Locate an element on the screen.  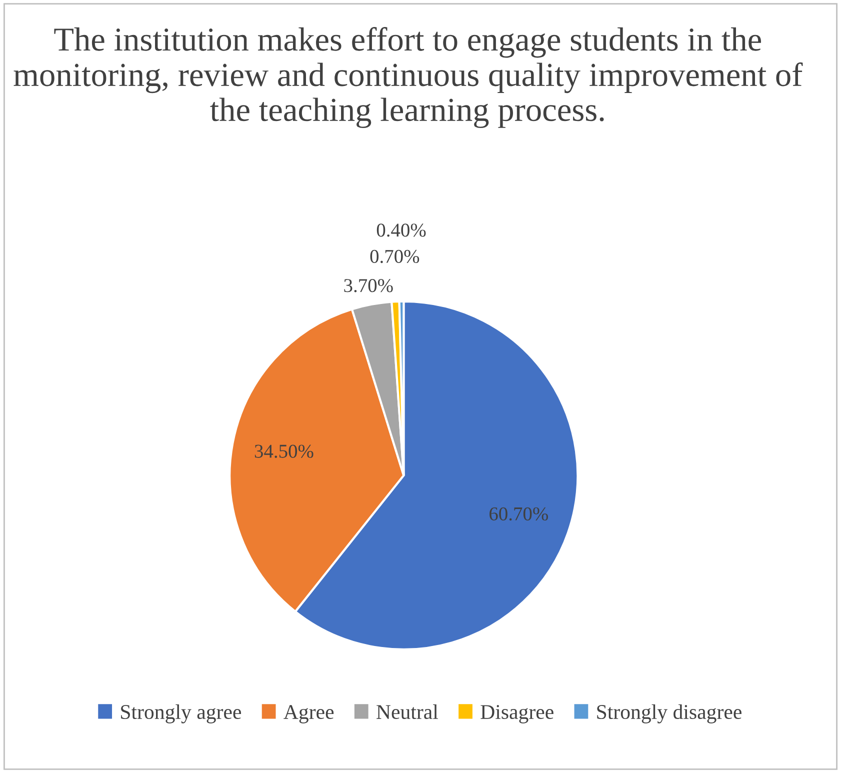
legend-label: Disagree is located at coordinates (517, 714).